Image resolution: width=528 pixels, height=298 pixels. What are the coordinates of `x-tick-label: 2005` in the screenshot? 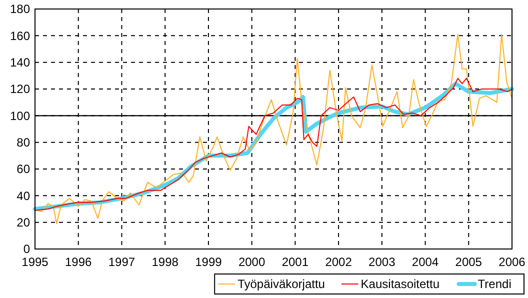 It's located at (468, 262).